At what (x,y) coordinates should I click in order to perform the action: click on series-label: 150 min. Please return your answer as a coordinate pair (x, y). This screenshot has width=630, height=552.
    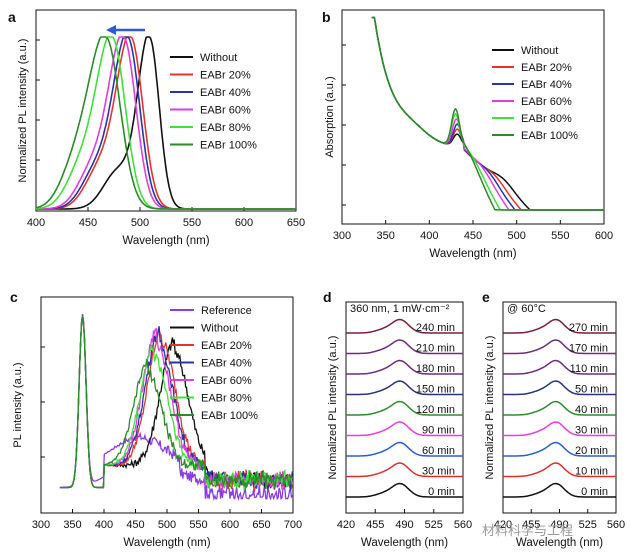
    Looking at the image, I should click on (435, 390).